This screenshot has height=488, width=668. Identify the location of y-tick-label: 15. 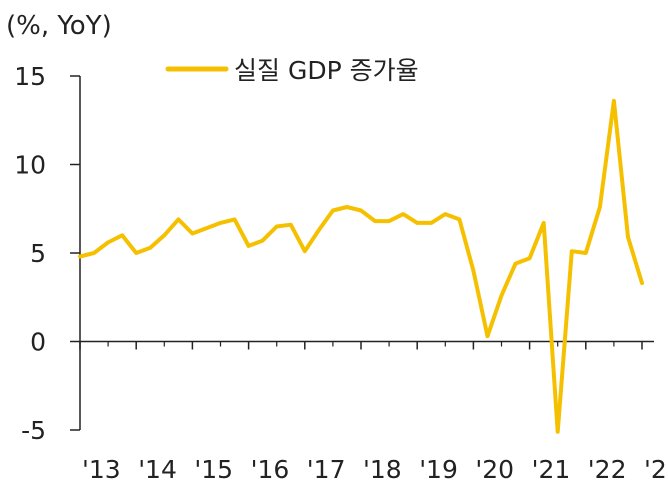
(30, 76).